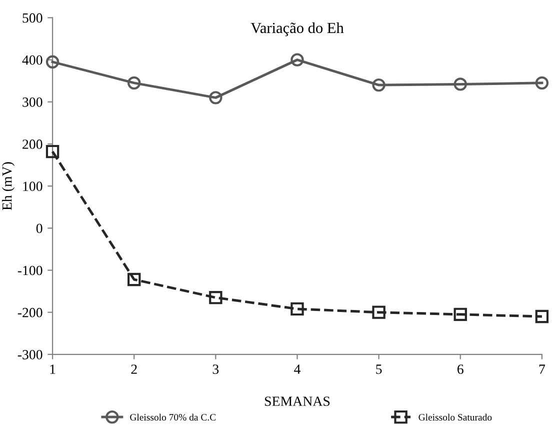 The height and width of the screenshot is (443, 553). What do you see at coordinates (30, 355) in the screenshot?
I see `y-tick-label: -300` at bounding box center [30, 355].